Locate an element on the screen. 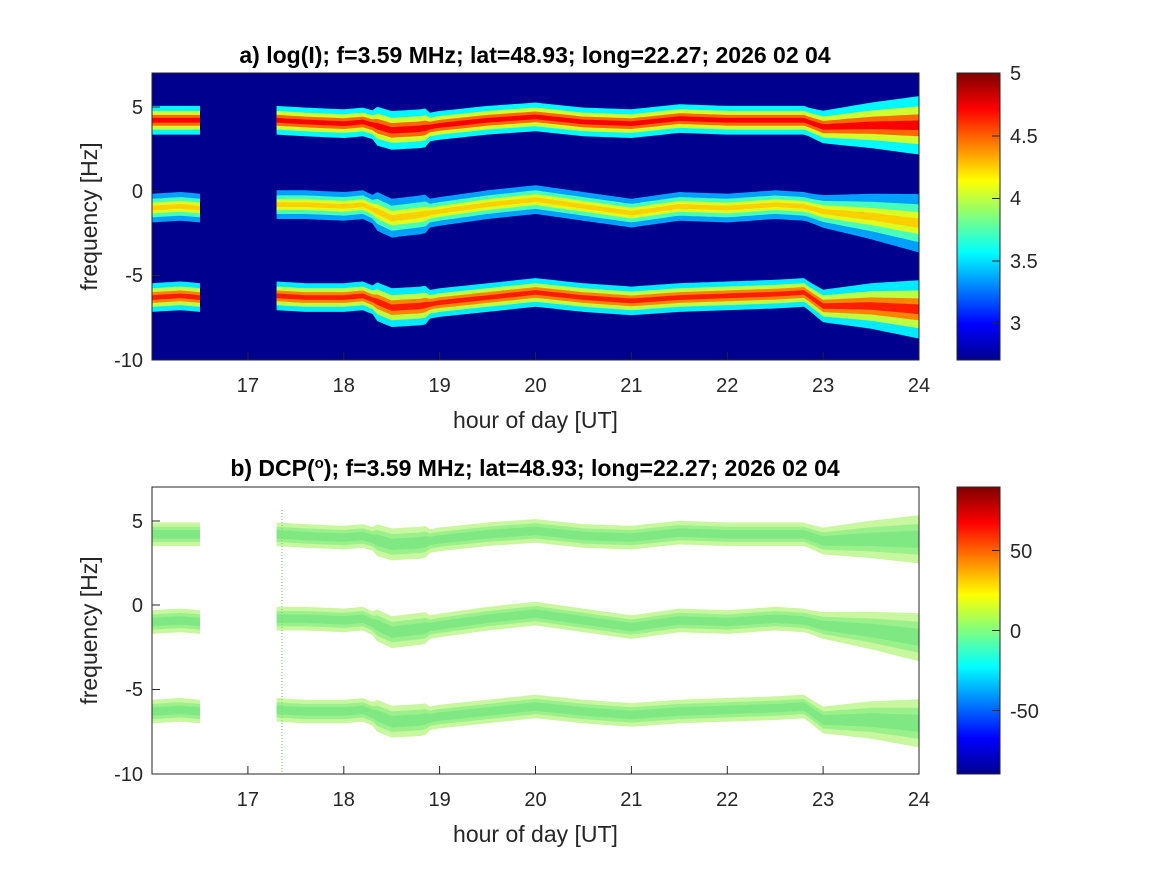  panel-b-title-superscript: o is located at coordinates (319, 463).